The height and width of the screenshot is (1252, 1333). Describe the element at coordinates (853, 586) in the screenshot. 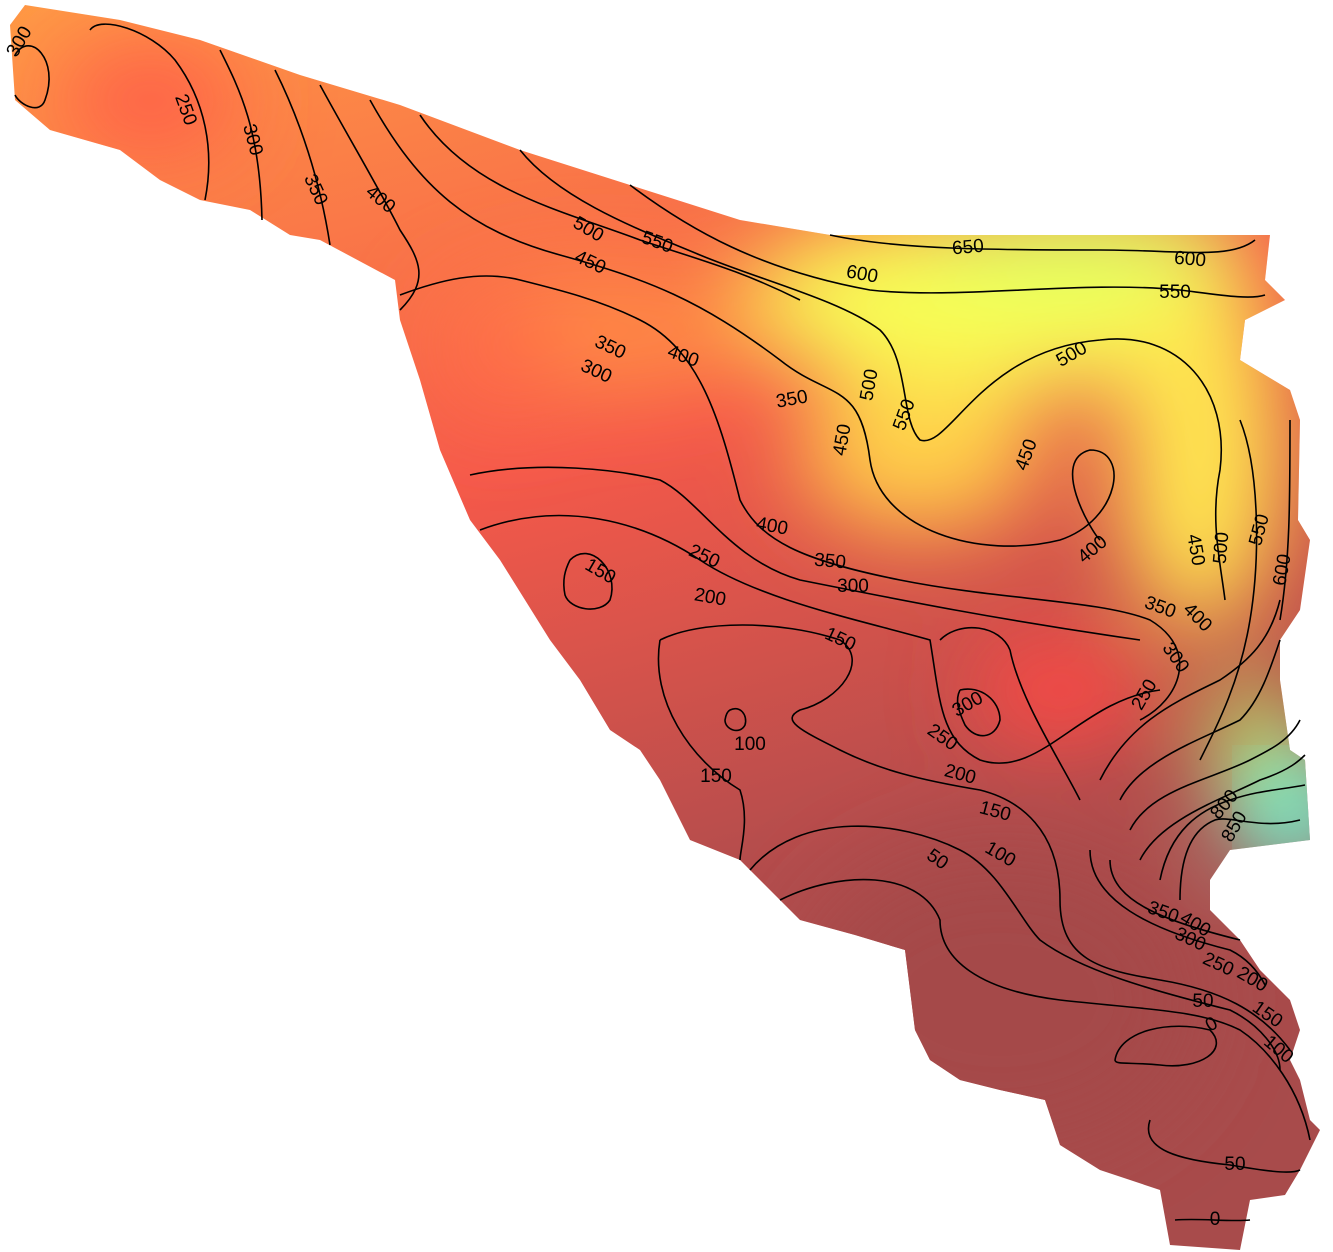

I see `contour-label: 300` at that location.